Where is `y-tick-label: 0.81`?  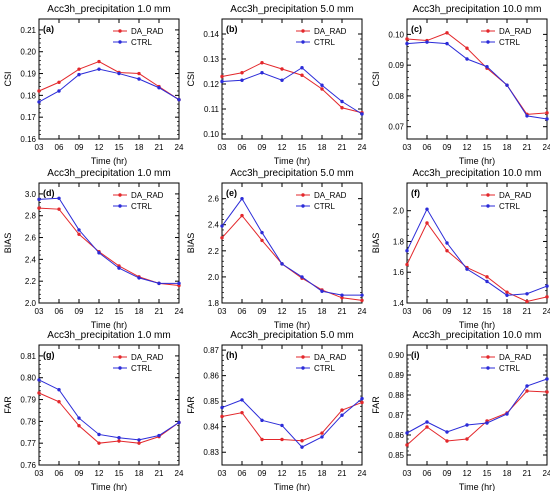 y-tick-label: 0.81 is located at coordinates (28, 356).